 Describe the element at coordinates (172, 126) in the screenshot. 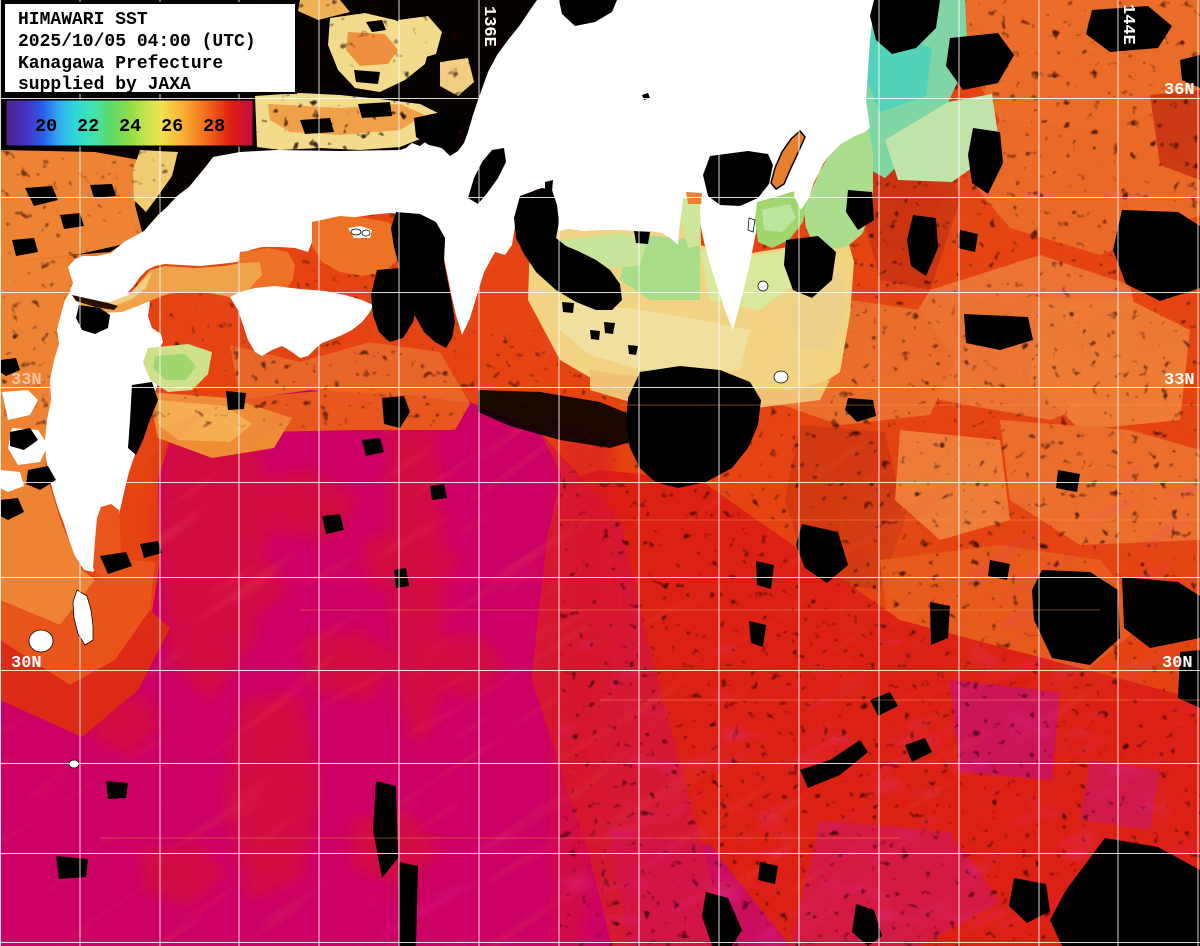

I see `svg-text: 26` at that location.